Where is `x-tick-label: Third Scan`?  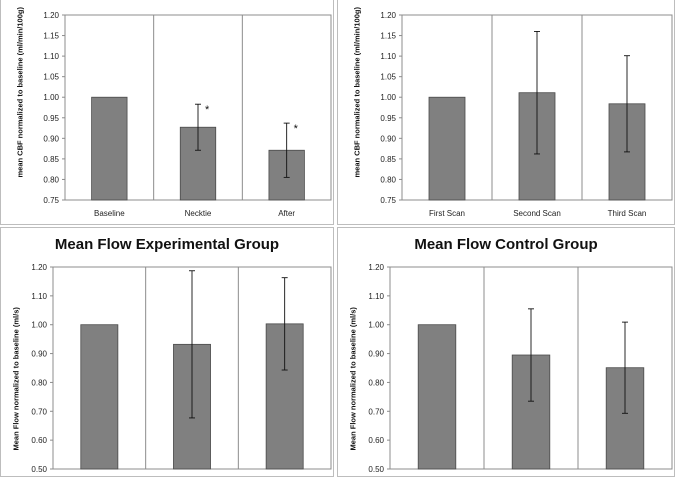
x-tick-label: Third Scan is located at coordinates (627, 213).